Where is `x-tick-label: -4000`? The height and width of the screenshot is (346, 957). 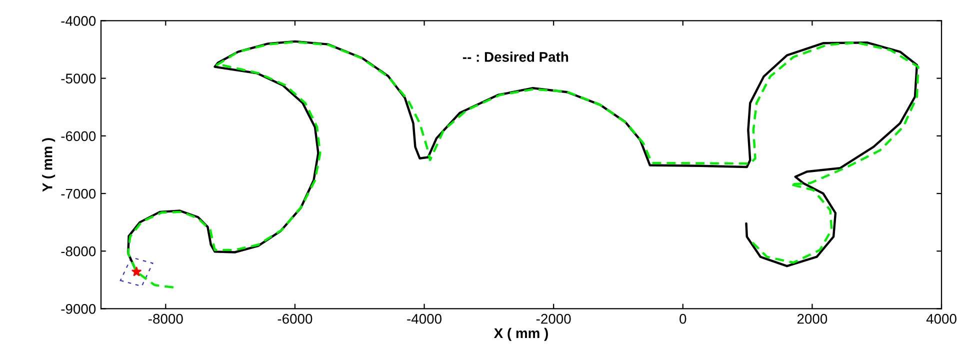
x-tick-label: -4000 is located at coordinates (424, 319).